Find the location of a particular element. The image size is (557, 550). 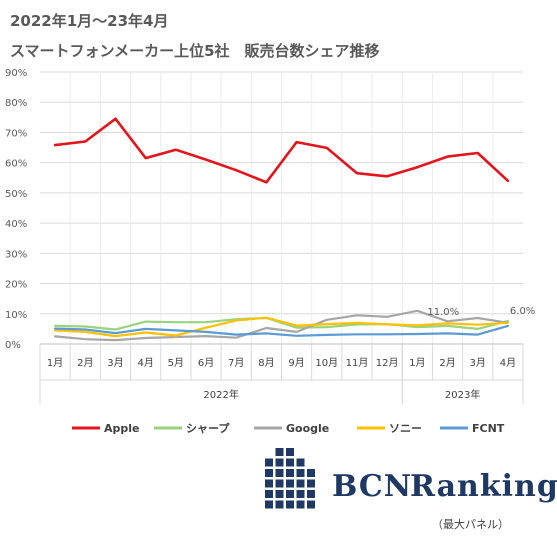

y-tick-label: 50% is located at coordinates (16, 194).